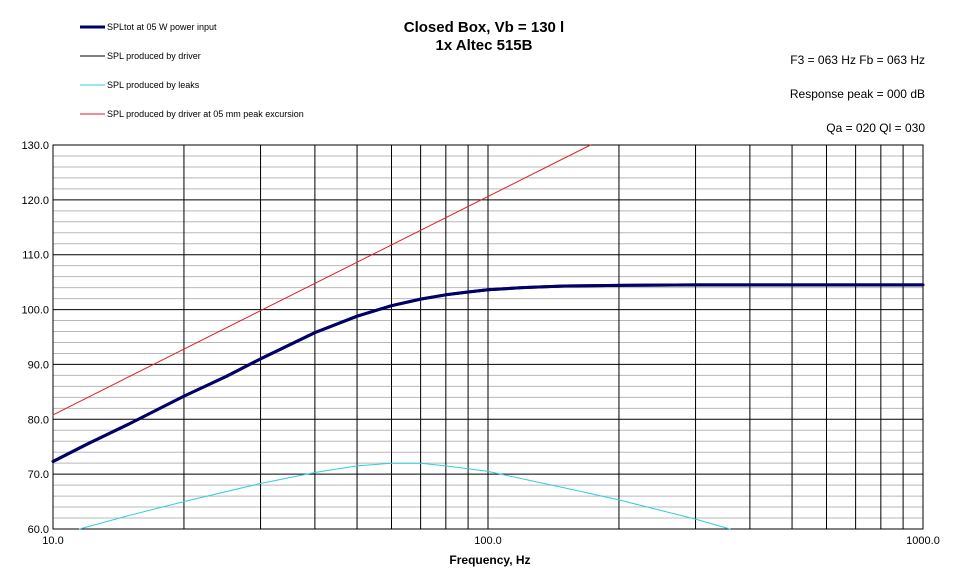 This screenshot has width=954, height=576. Describe the element at coordinates (38, 530) in the screenshot. I see `y-tick-label: 60.0` at that location.